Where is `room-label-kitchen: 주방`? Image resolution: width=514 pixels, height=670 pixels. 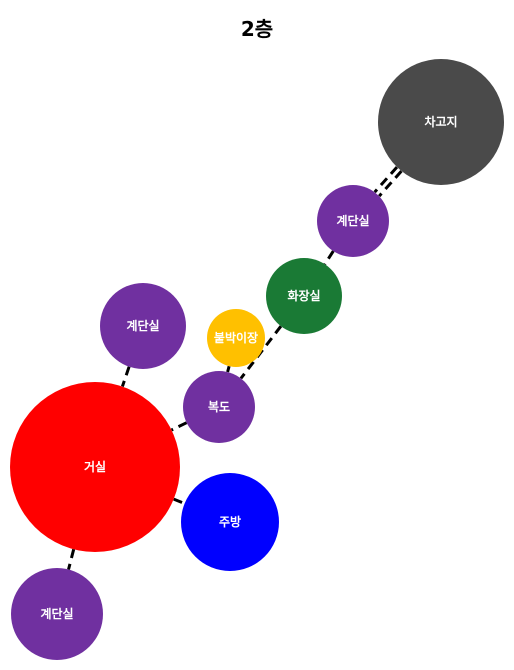 room-label-kitchen: 주방 is located at coordinates (230, 521).